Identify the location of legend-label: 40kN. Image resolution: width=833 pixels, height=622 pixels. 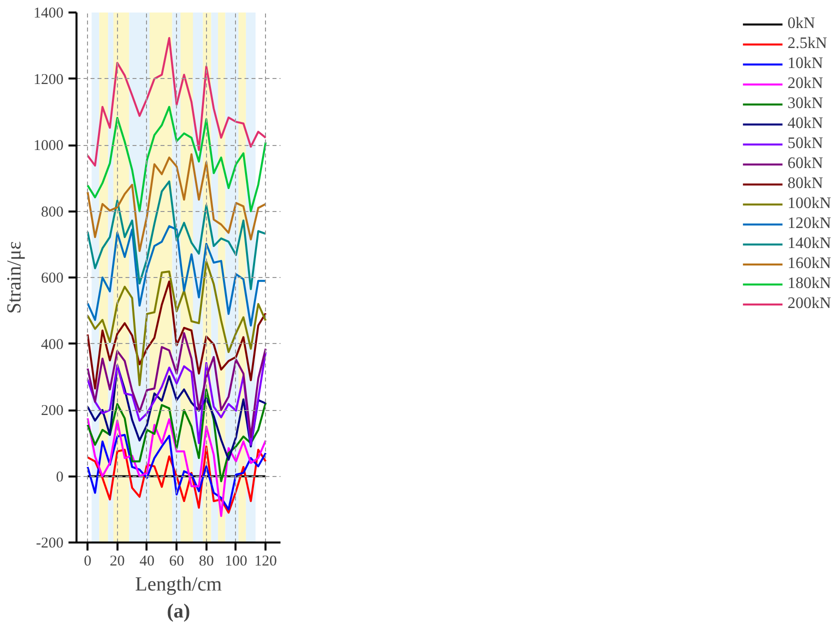
(805, 124).